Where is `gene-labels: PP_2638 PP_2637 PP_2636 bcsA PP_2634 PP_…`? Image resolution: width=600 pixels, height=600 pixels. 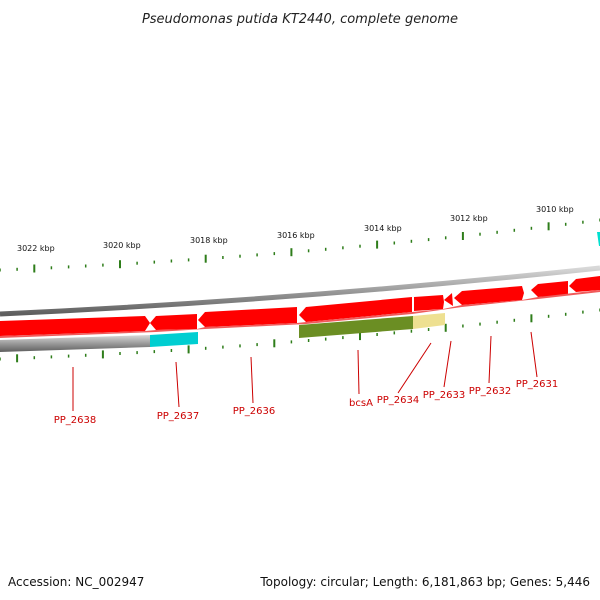
gene-labels: PP_2638 PP_2637 PP_2636 bcsA PP_2634 PP_… is located at coordinates (306, 402).